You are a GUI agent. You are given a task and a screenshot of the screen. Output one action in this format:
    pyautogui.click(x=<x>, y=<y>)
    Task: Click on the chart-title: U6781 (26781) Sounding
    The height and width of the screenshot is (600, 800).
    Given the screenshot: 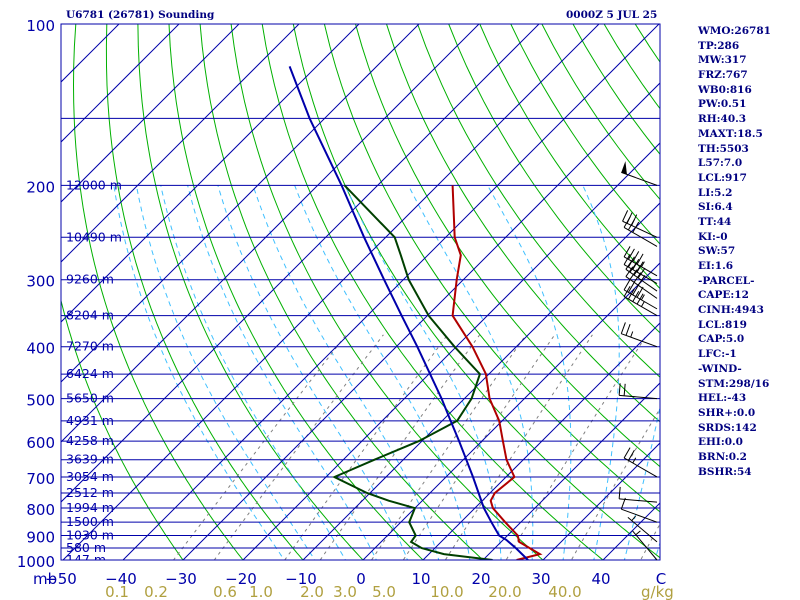 What is the action you would take?
    pyautogui.click(x=140, y=15)
    